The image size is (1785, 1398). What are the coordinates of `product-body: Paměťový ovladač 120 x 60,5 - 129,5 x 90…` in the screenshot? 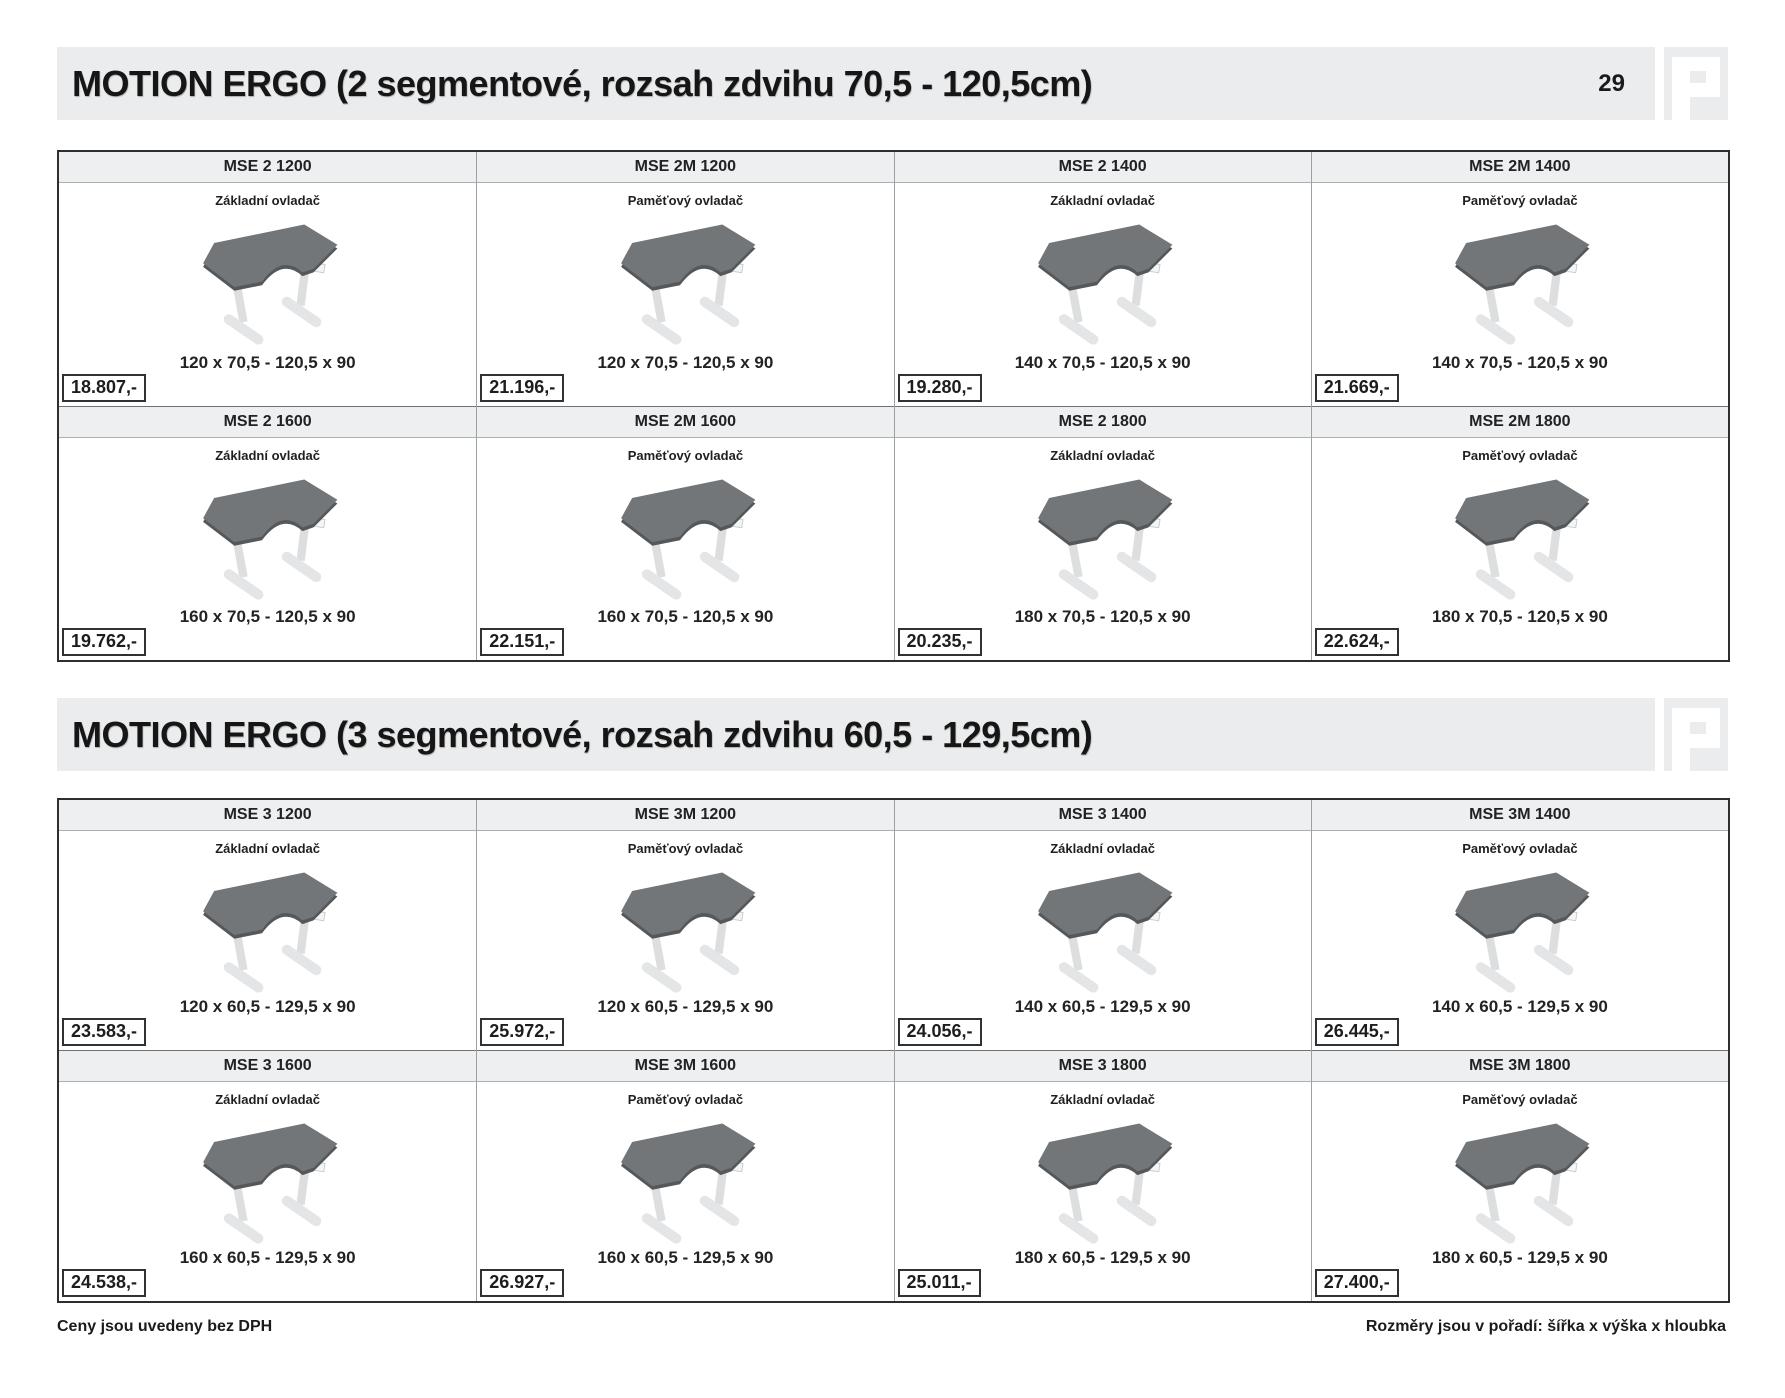 It's located at (685, 940).